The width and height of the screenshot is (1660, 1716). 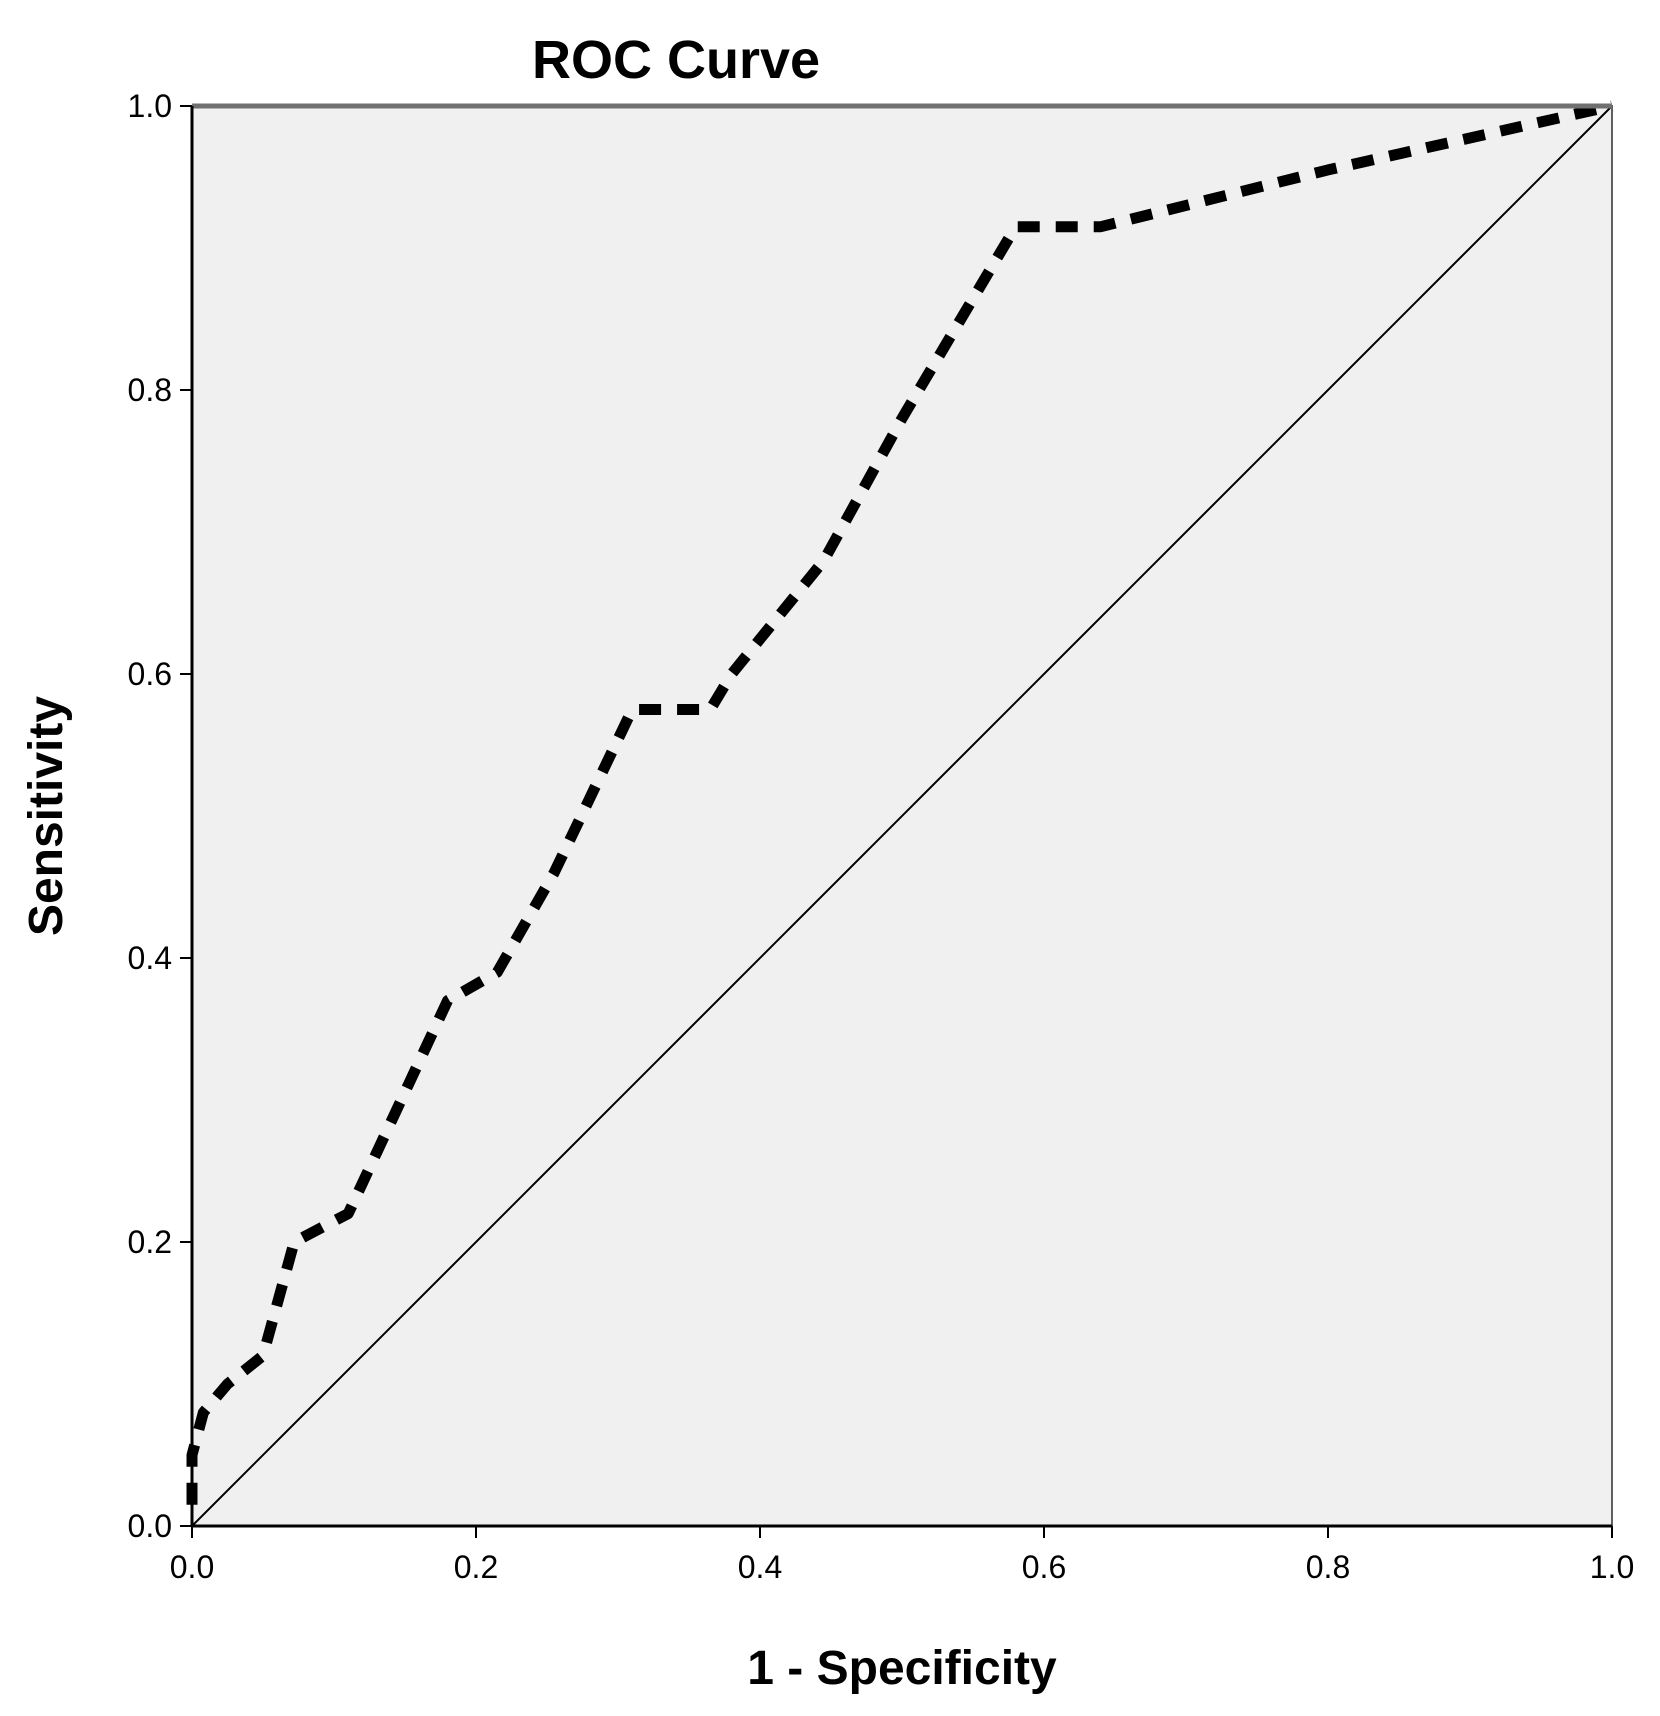 I want to click on y-tick-label: 0.4, so click(x=150, y=958).